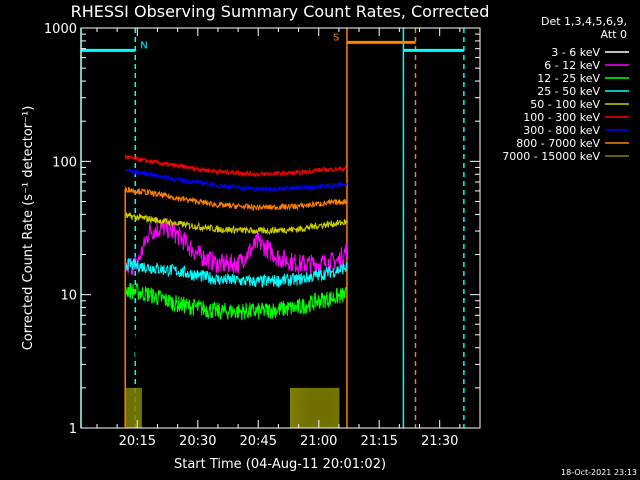  Describe the element at coordinates (439, 441) in the screenshot. I see `x-tick-label: 21:30` at that location.